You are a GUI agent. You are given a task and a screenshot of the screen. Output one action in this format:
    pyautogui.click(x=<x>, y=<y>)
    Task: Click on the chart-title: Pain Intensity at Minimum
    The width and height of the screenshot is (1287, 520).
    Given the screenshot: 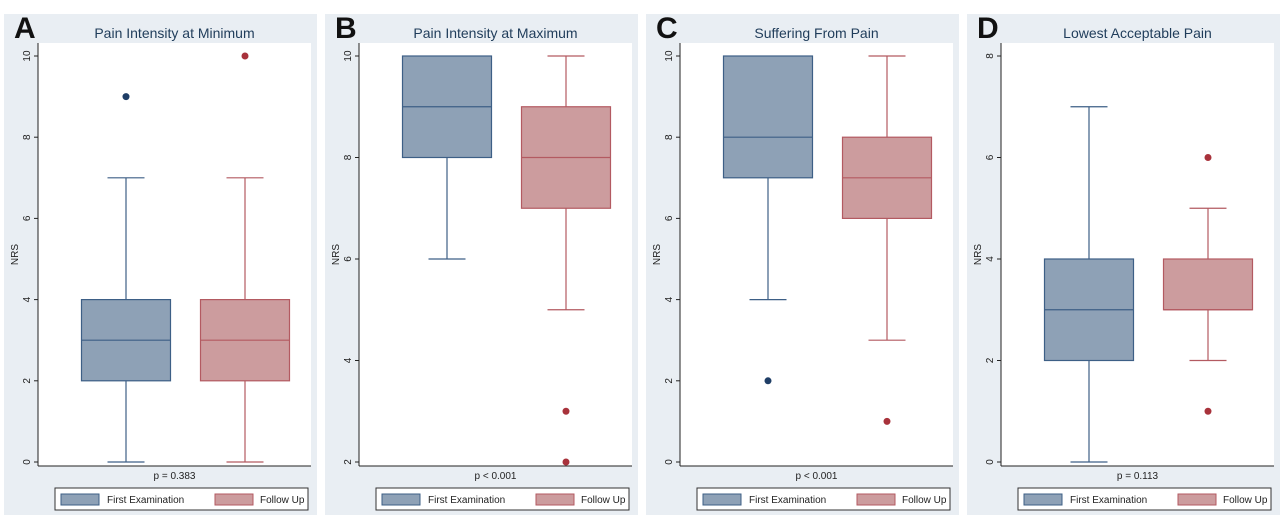 What is the action you would take?
    pyautogui.click(x=174, y=33)
    